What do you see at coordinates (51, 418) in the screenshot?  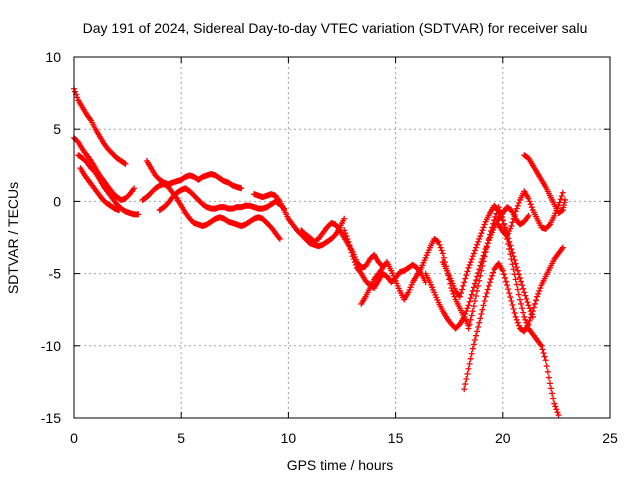 I see `y-tick-label: -15` at bounding box center [51, 418].